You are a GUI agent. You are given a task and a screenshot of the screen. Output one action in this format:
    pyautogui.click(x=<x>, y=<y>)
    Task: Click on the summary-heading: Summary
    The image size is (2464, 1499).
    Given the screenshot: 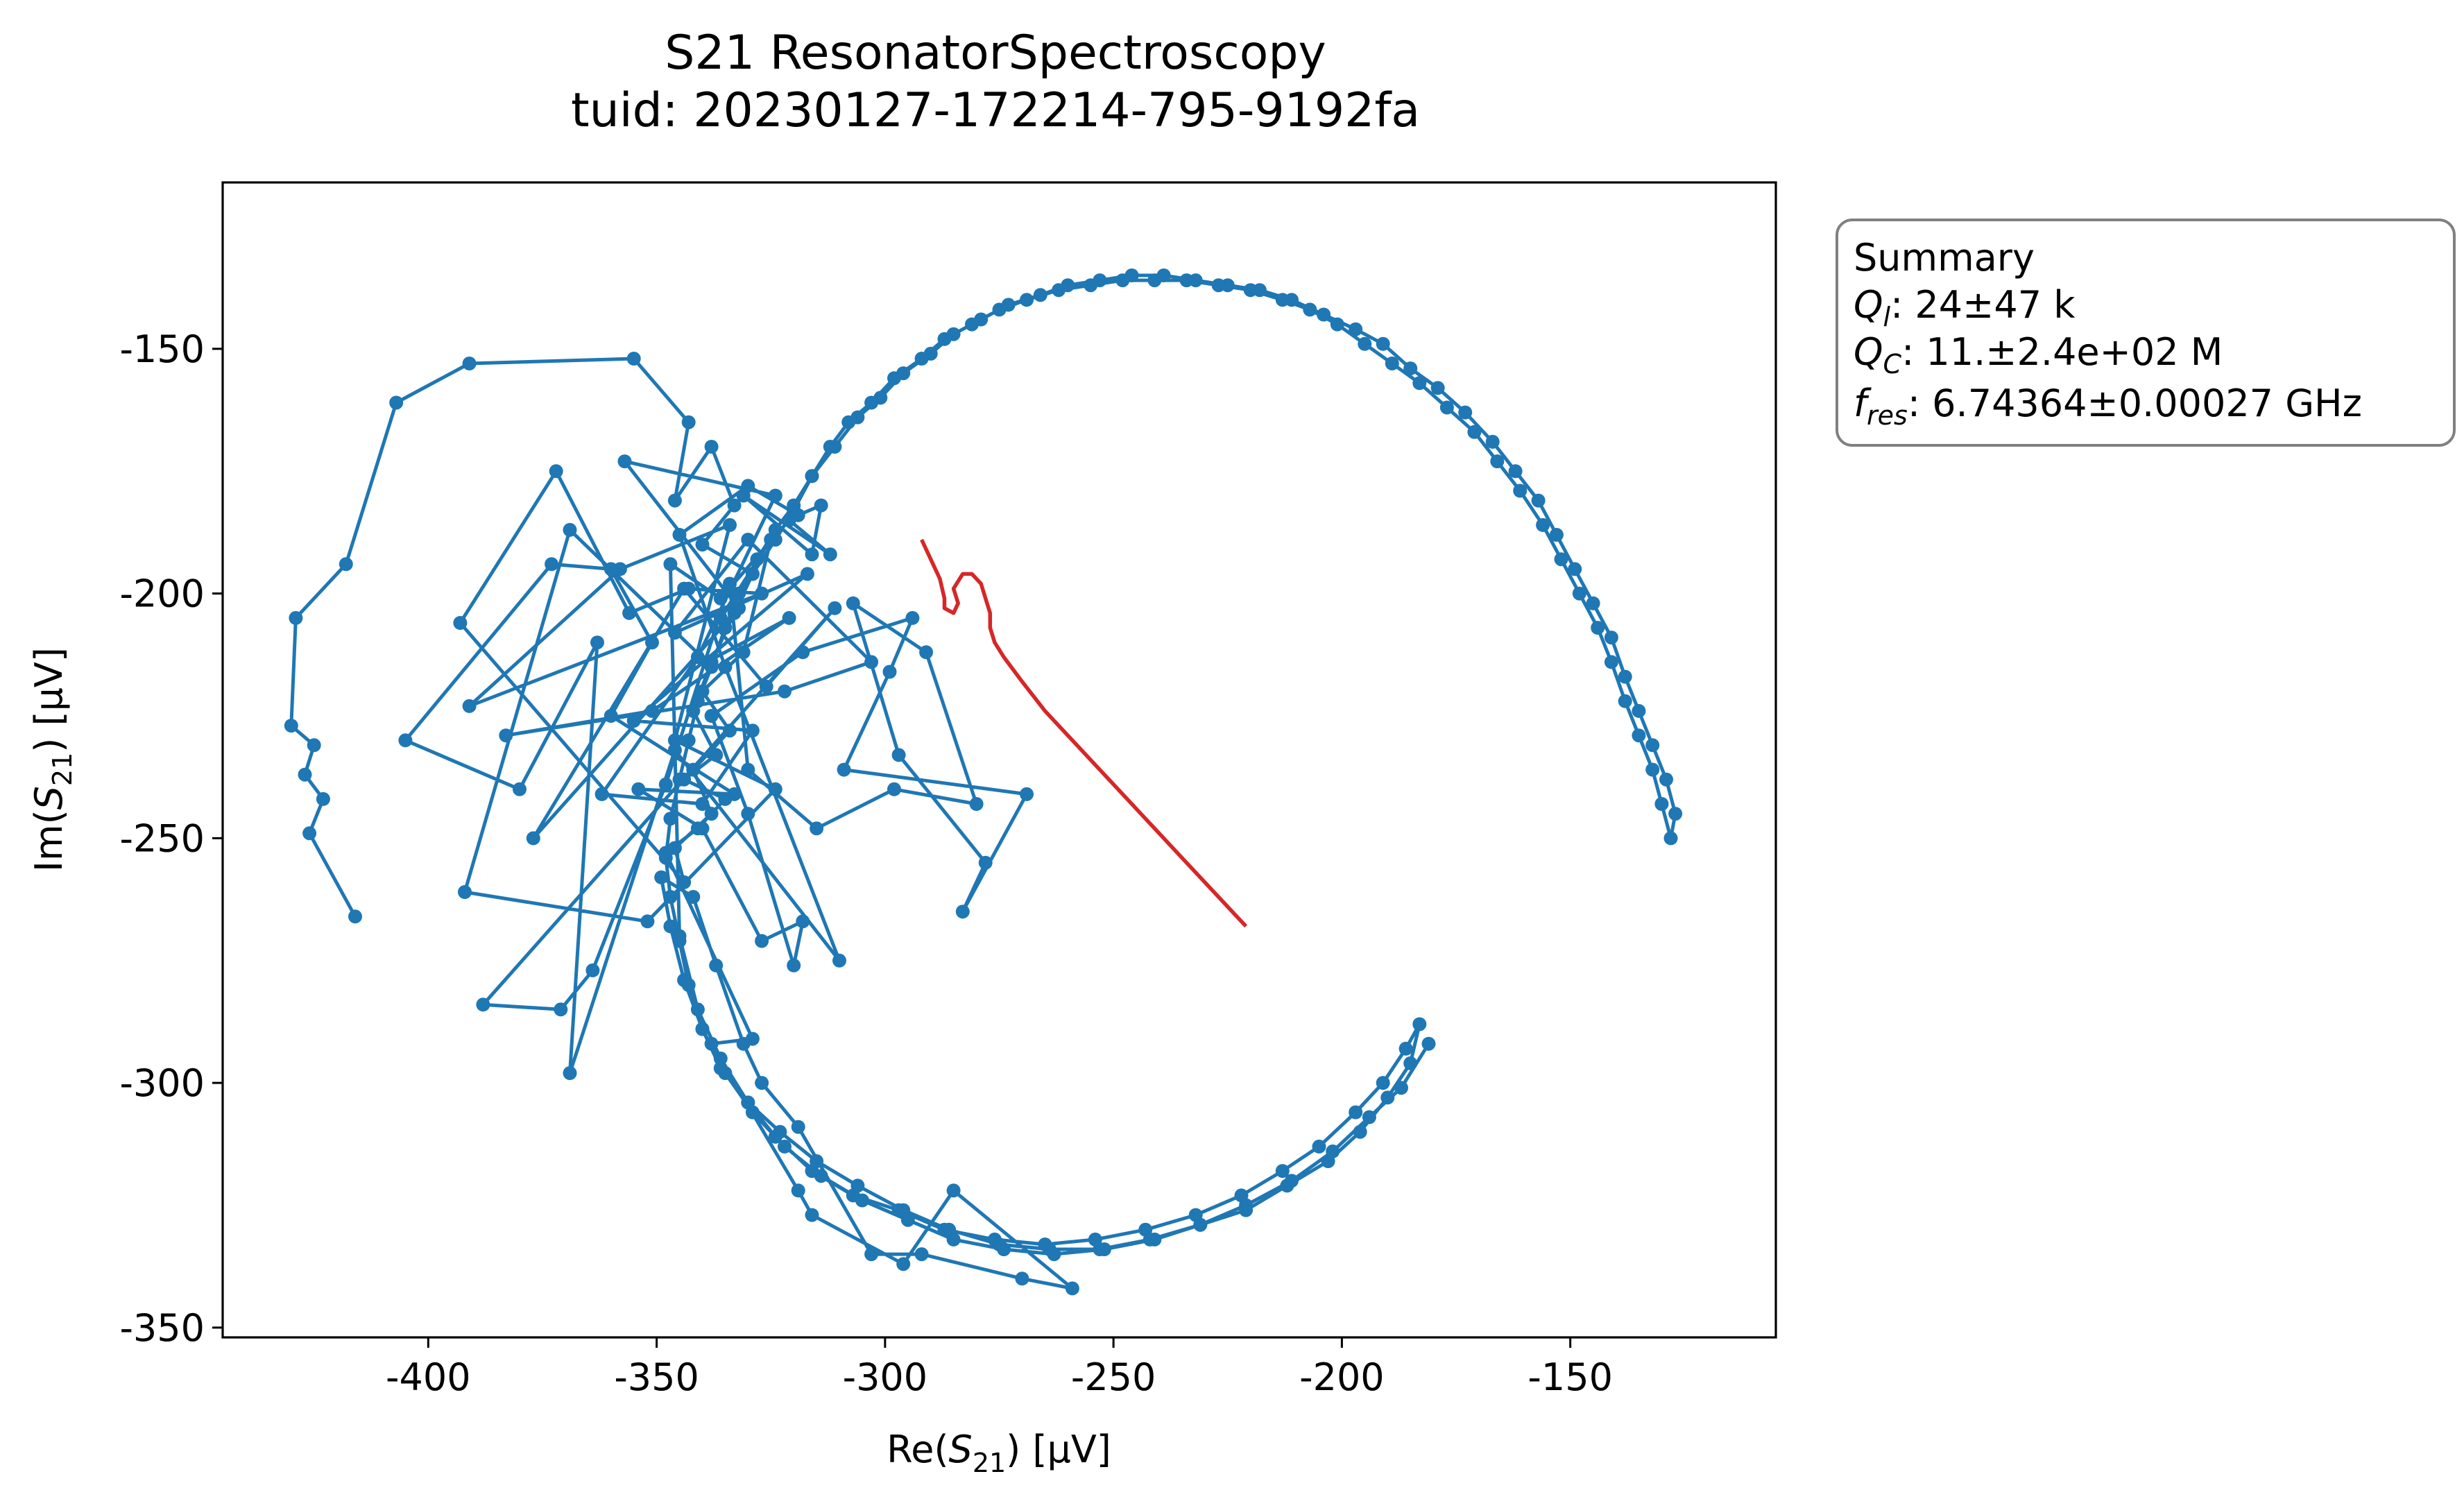 What is the action you would take?
    pyautogui.click(x=1944, y=258)
    